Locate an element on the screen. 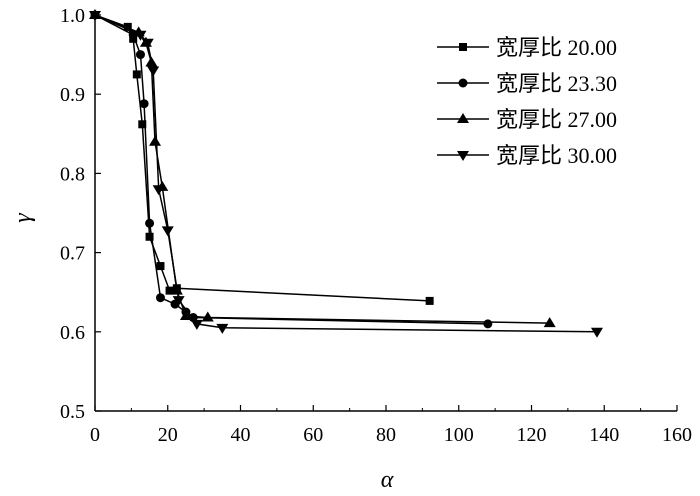  x-tick-label: 0 is located at coordinates (95, 435).